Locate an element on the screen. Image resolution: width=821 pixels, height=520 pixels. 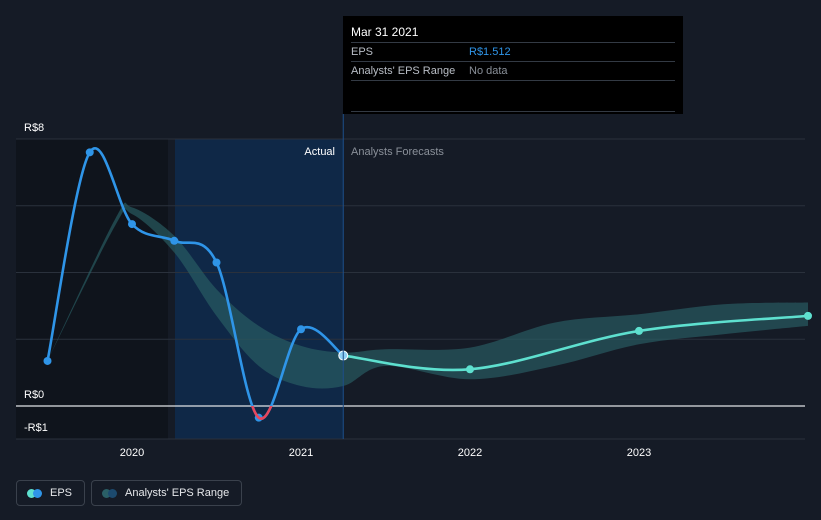
x-tick-label: 2022 is located at coordinates (470, 453).